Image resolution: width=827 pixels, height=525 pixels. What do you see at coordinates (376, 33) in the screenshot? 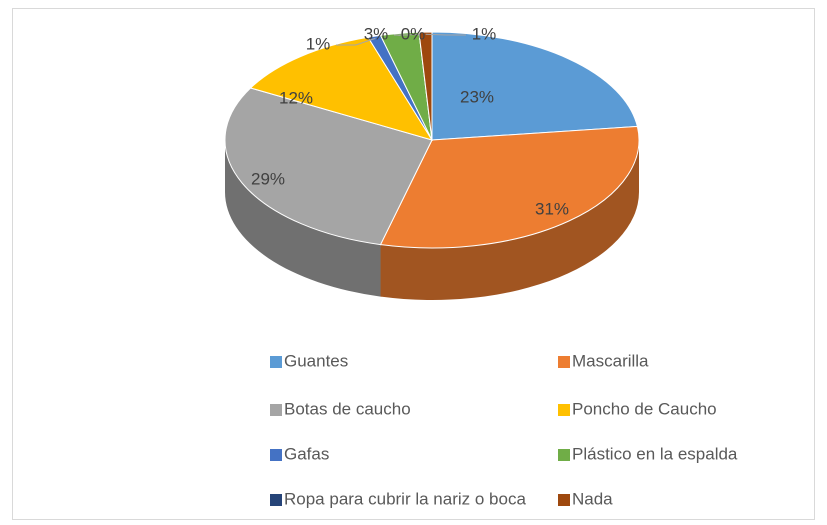
I see `data-label: 3%` at bounding box center [376, 33].